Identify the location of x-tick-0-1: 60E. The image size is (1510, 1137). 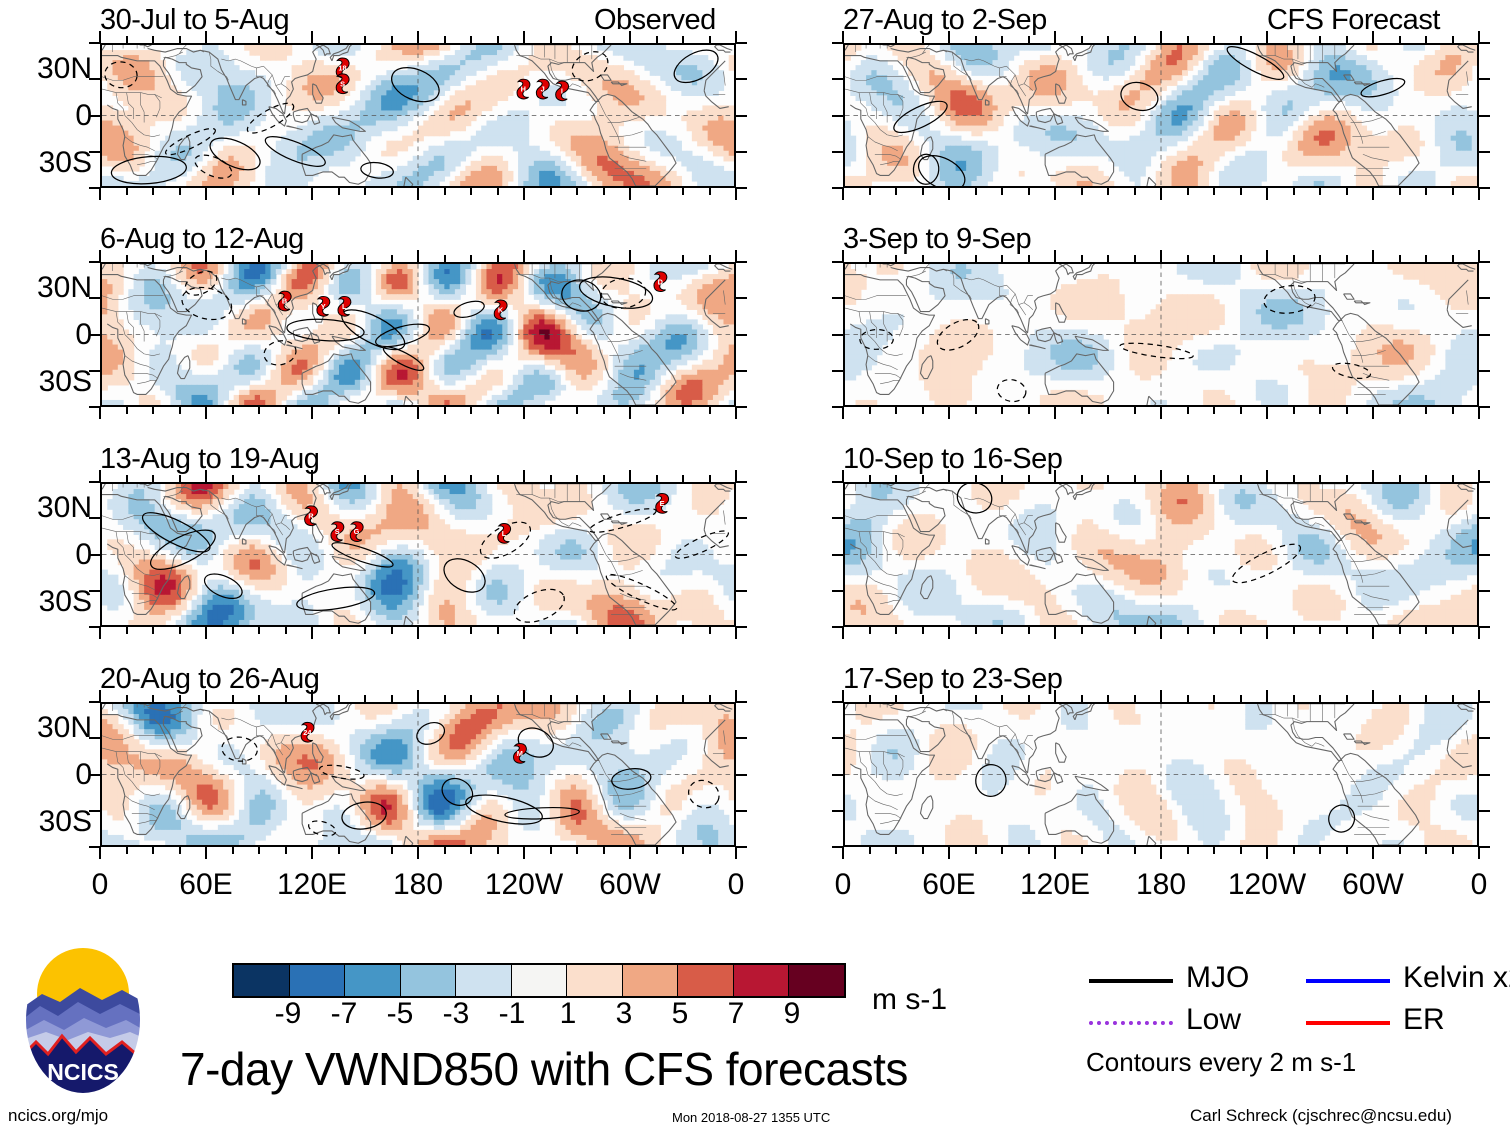
(206, 884).